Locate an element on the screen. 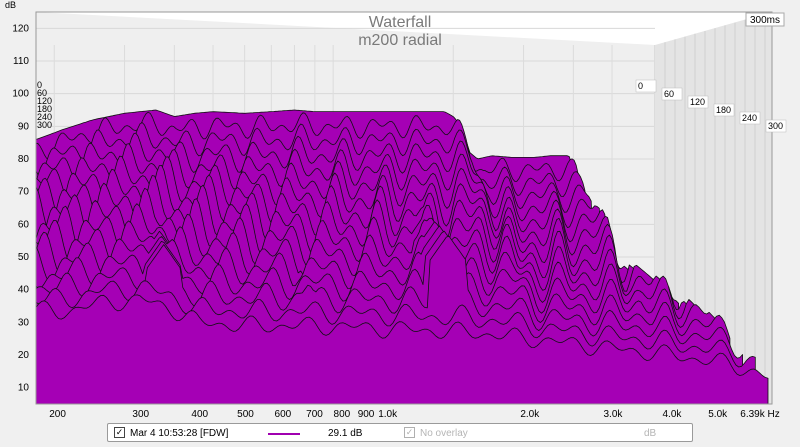 Image resolution: width=800 pixels, height=447 pixels. time-tick-label-left: 300 is located at coordinates (44, 125).